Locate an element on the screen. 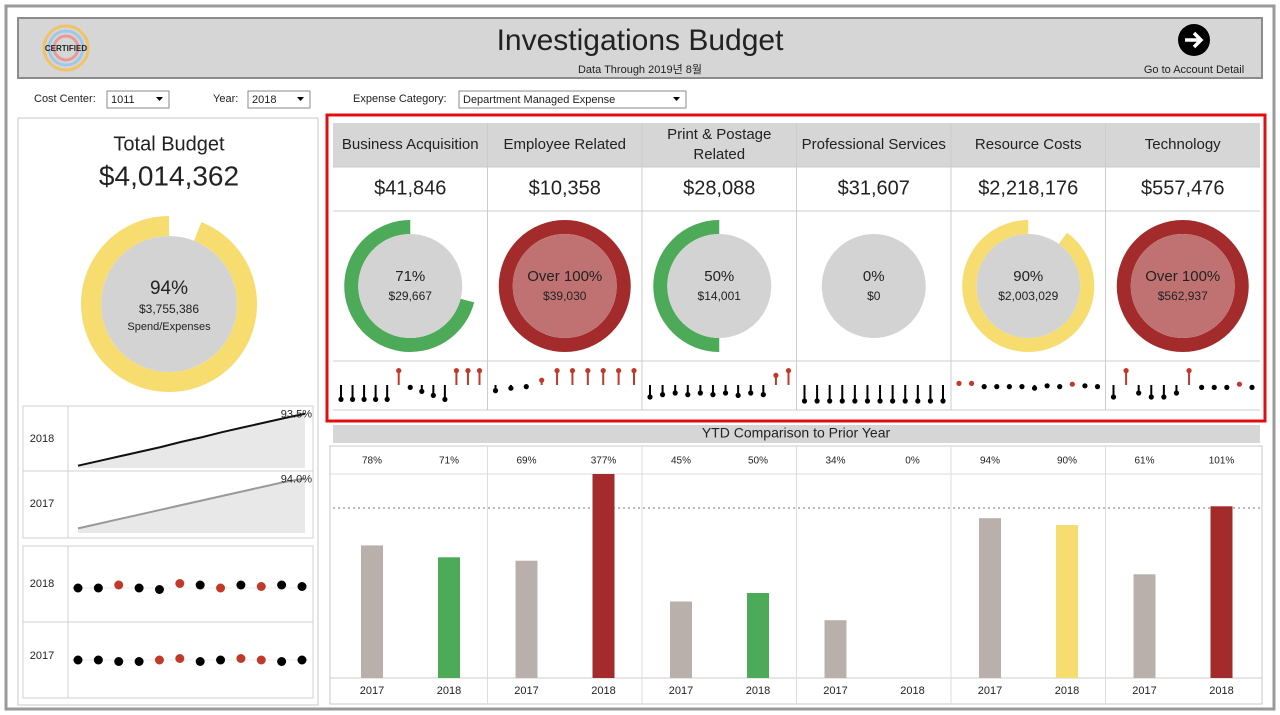 This screenshot has width=1280, height=715. cat-name: Employee Related is located at coordinates (565, 144).